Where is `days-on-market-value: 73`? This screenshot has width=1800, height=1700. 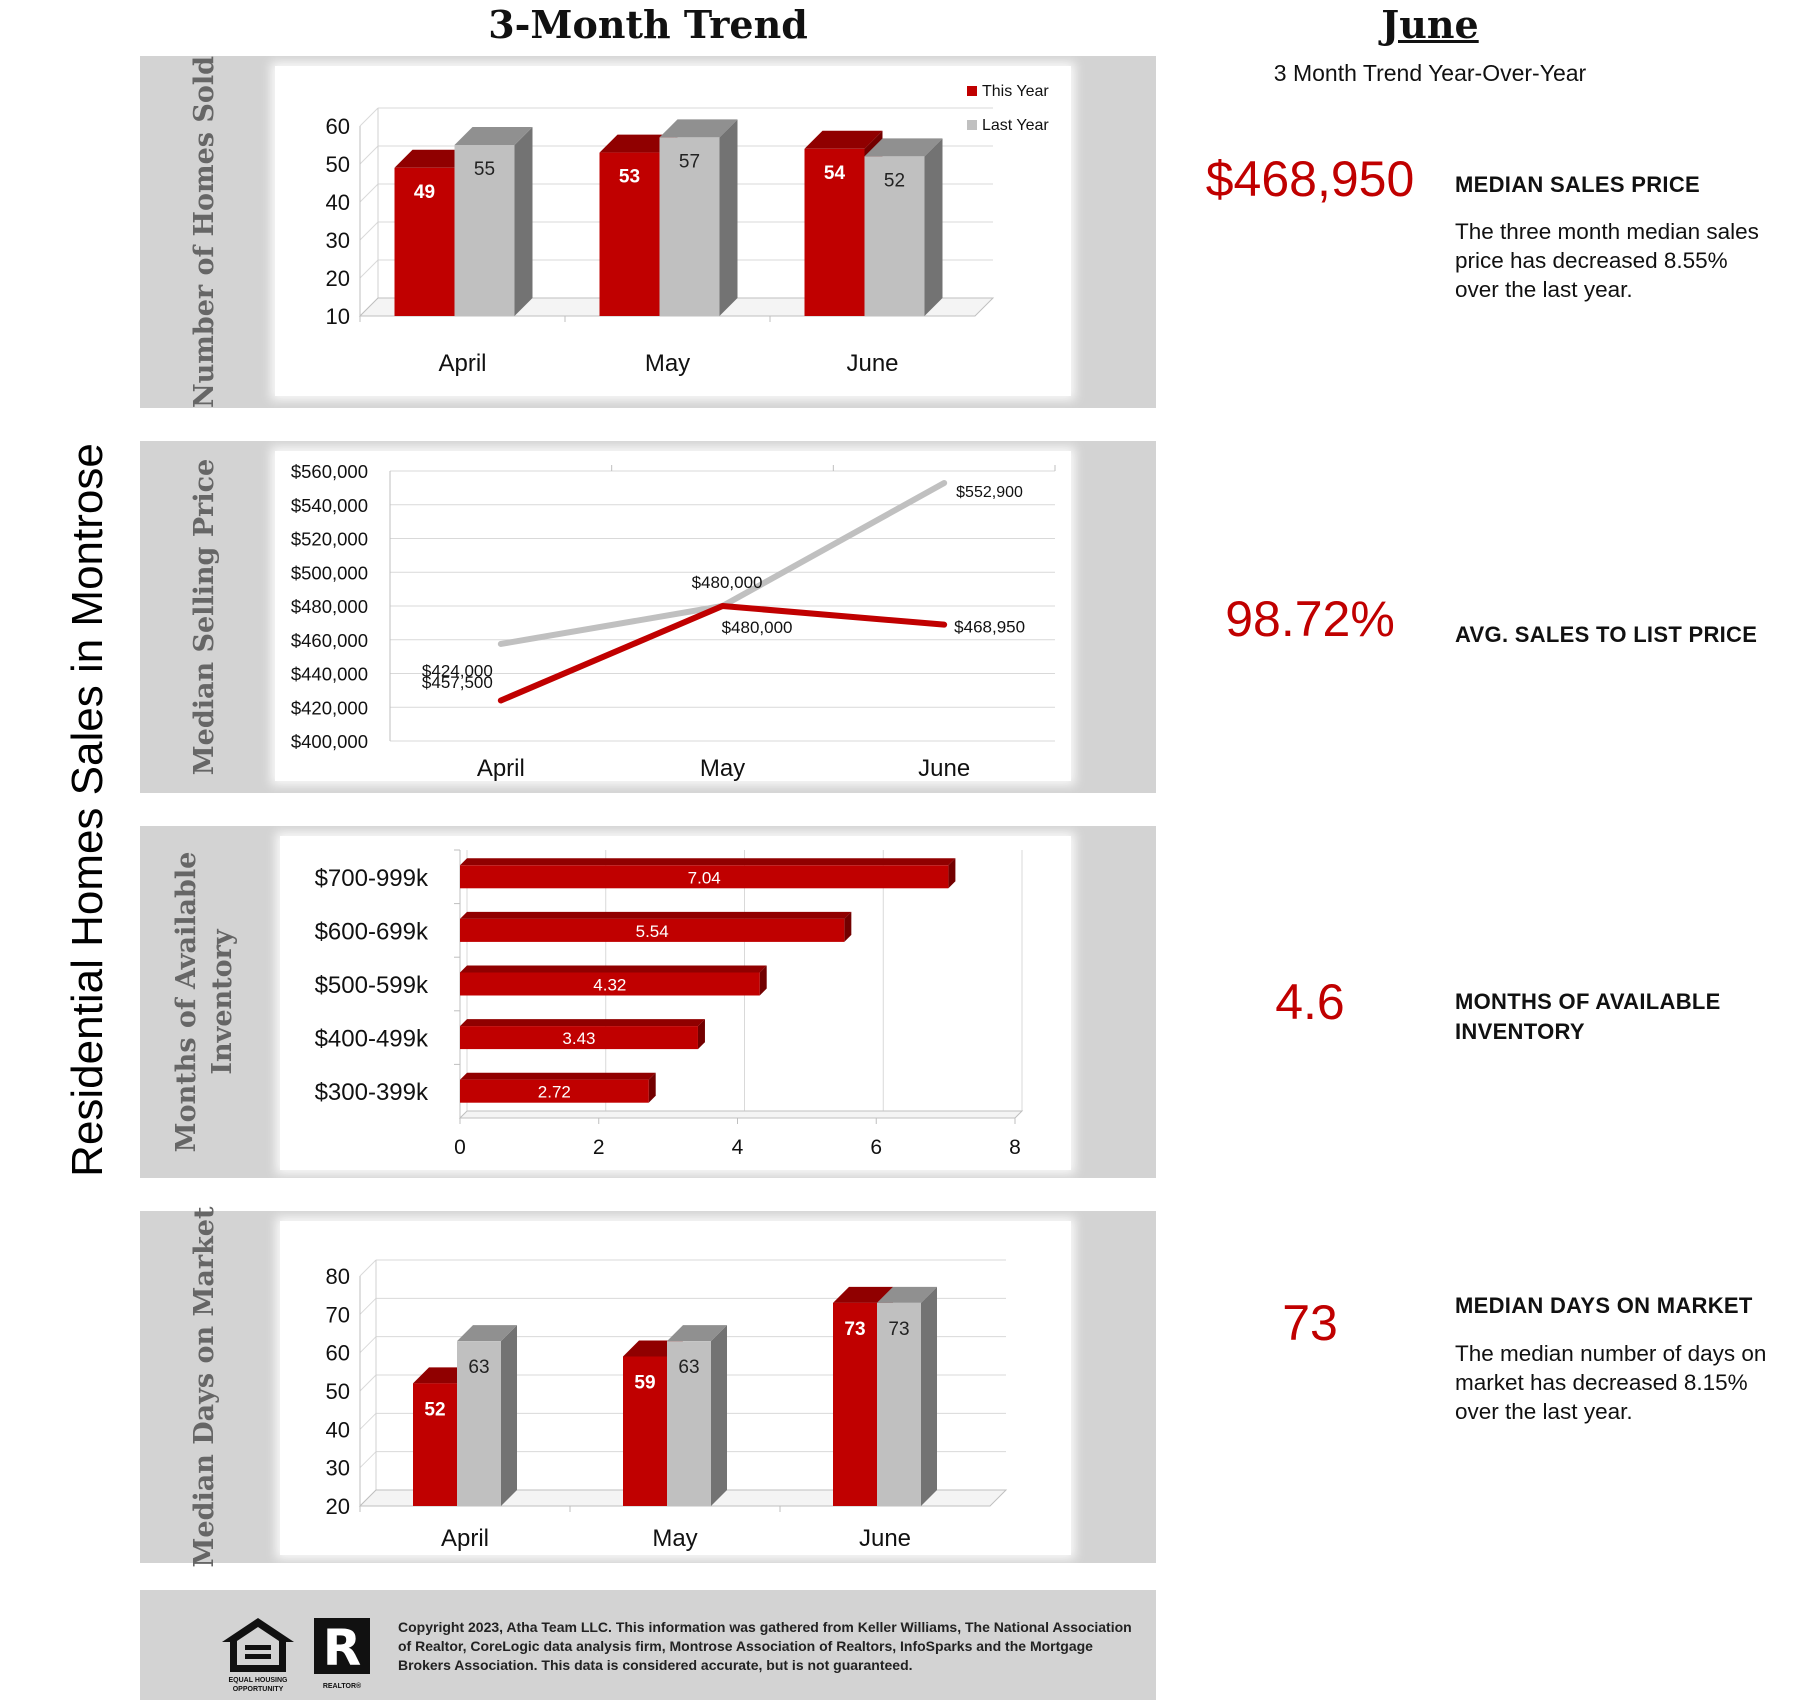
days-on-market-value: 73 is located at coordinates (1310, 1323).